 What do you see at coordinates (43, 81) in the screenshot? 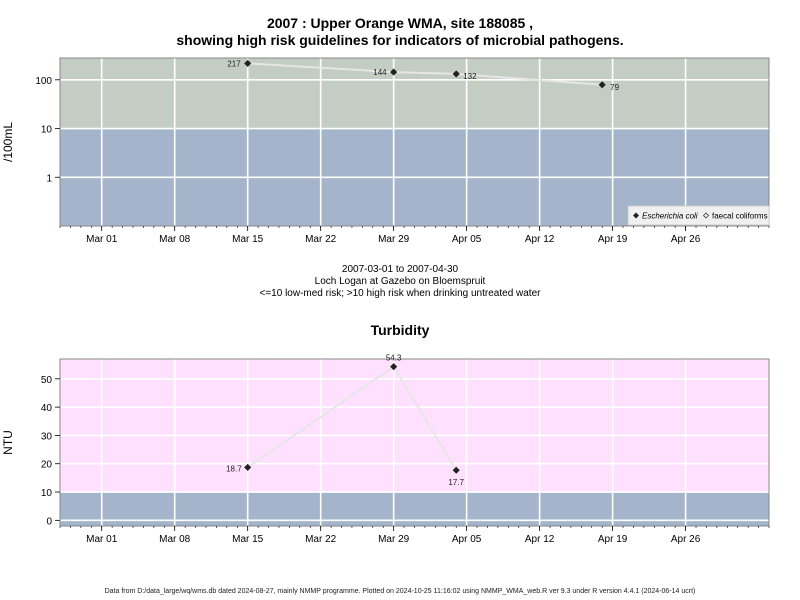
I see `y-tick-label: 100` at bounding box center [43, 81].